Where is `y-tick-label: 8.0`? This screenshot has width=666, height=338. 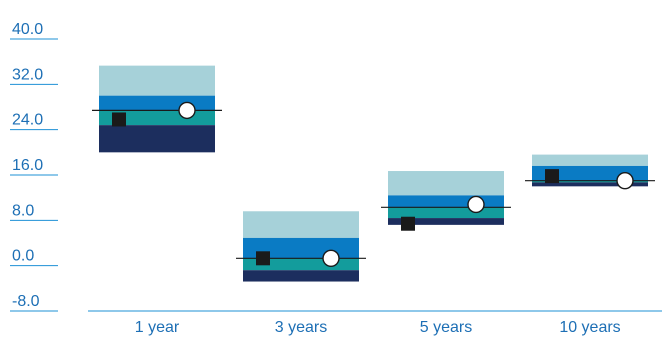 y-tick-label: 8.0 is located at coordinates (23, 210).